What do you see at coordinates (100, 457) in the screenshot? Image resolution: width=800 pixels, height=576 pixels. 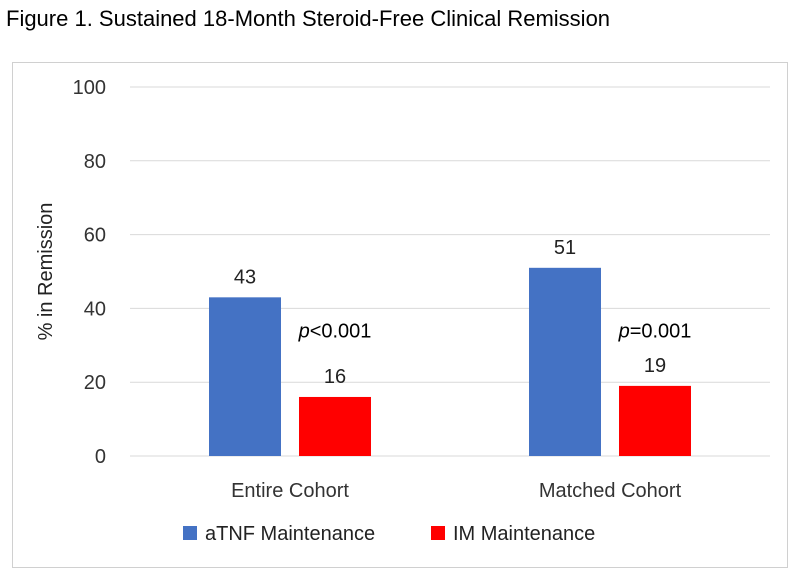 I see `y-tick-label: 0` at bounding box center [100, 457].